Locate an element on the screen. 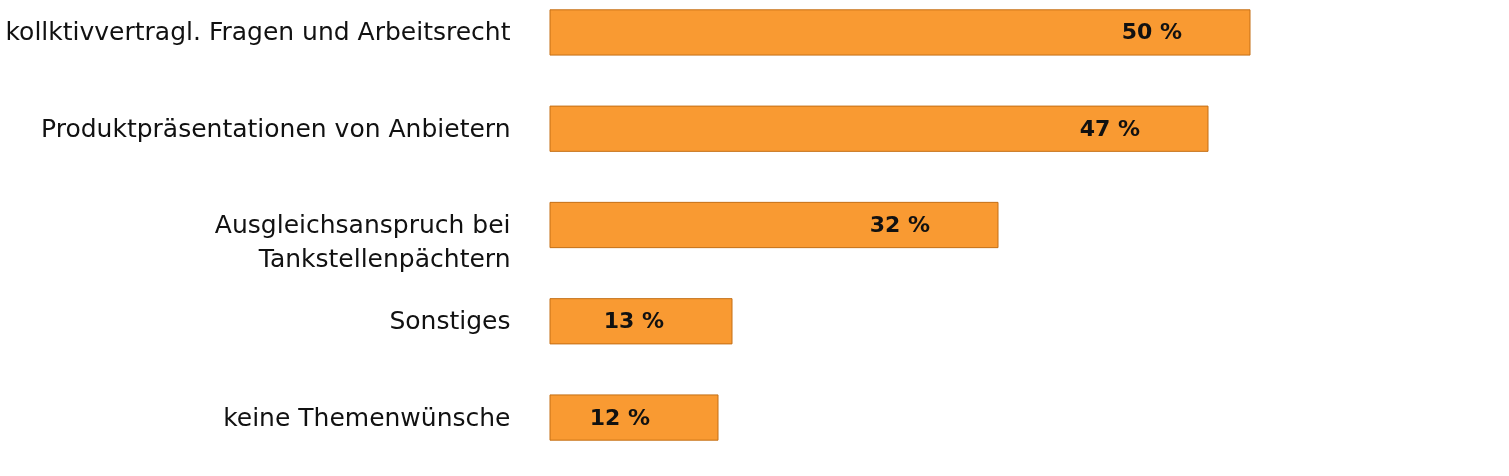  y-tick-label: kollktivvertragl. Fragen und Arbeitsrecht is located at coordinates (258, 32).